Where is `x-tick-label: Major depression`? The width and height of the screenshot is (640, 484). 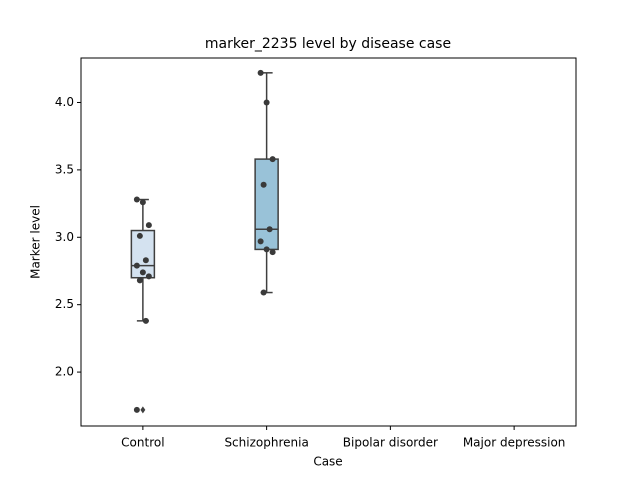 x-tick-label: Major depression is located at coordinates (514, 443).